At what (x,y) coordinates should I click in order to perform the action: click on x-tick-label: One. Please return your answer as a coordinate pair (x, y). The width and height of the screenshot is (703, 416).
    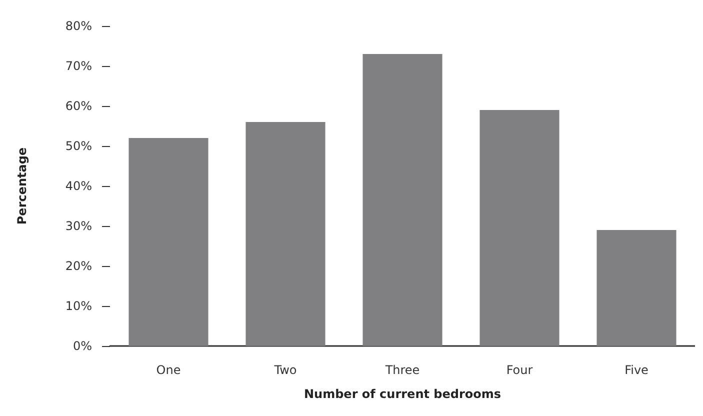
    Looking at the image, I should click on (168, 370).